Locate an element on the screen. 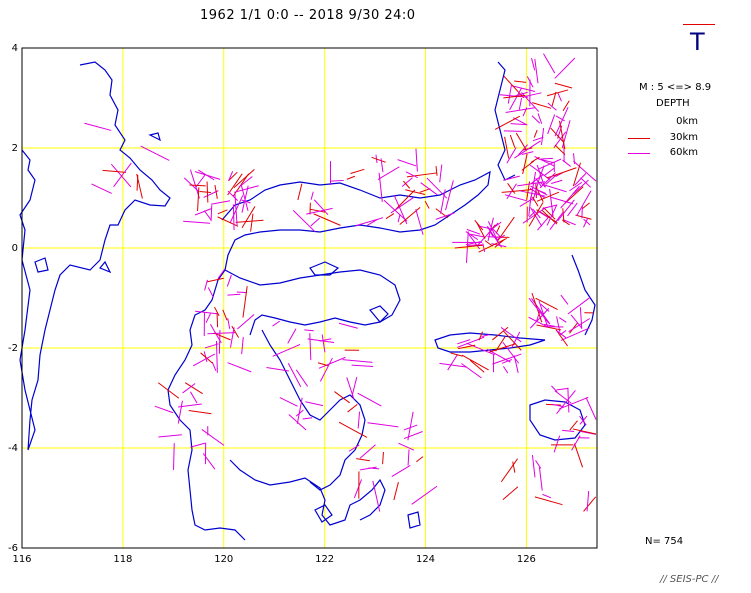 The width and height of the screenshot is (751, 593). lon-tick-label: 116 is located at coordinates (21, 559).